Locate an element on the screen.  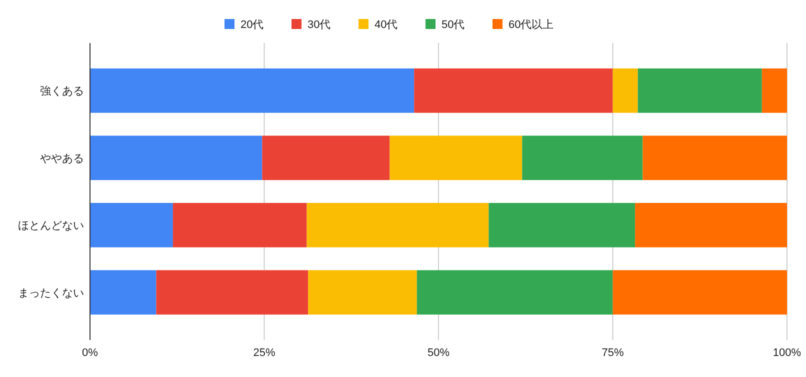
x-tick-label: 50% is located at coordinates (438, 353).